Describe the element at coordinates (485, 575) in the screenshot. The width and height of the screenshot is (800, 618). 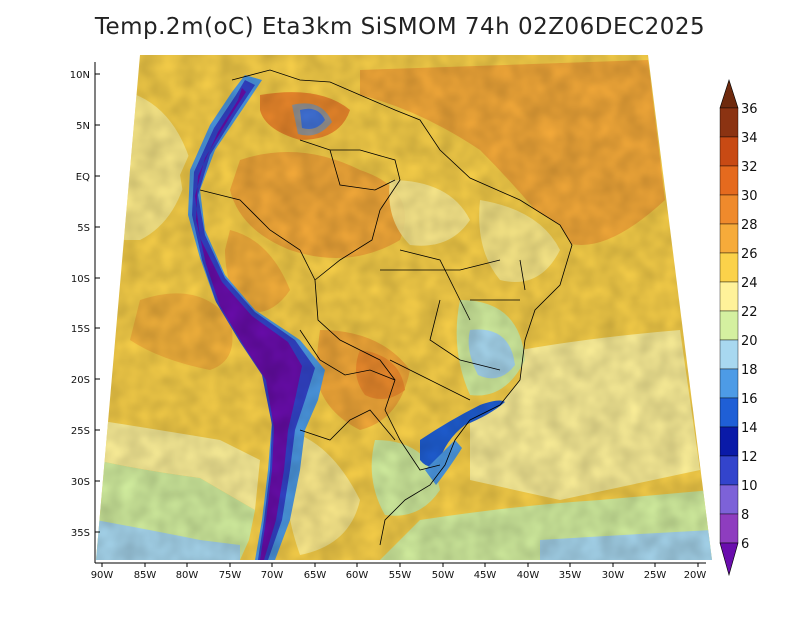
I see `lon-label: 45W` at that location.